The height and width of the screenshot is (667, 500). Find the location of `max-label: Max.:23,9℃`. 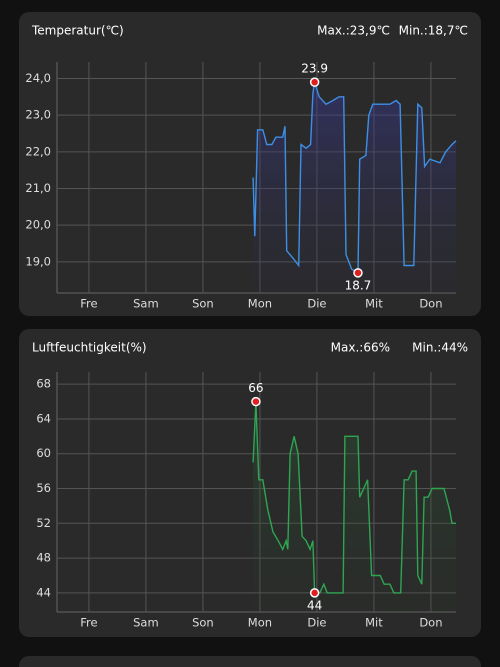

max-label: Max.:23,9℃ is located at coordinates (353, 31).